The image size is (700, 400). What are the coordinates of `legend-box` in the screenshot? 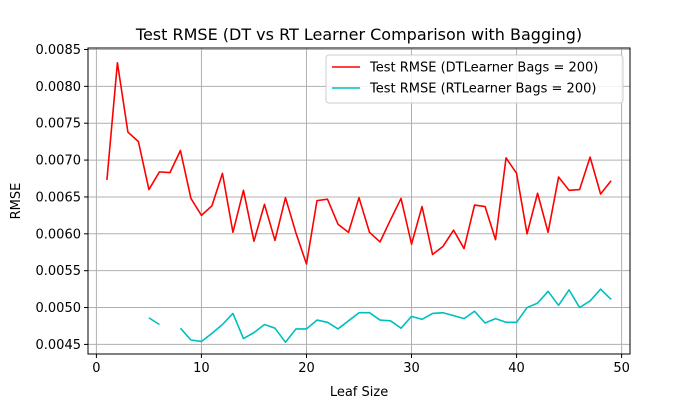 It's located at (474, 79).